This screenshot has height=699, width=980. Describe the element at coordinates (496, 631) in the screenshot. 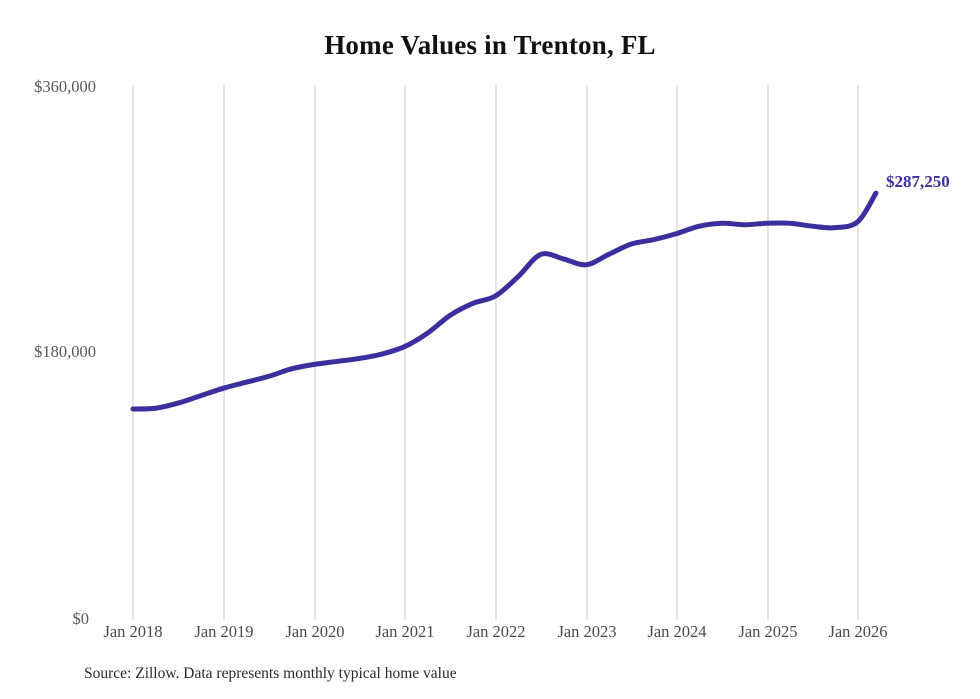

I see `x-axis-tick-jan-2022: Jan 2022` at that location.